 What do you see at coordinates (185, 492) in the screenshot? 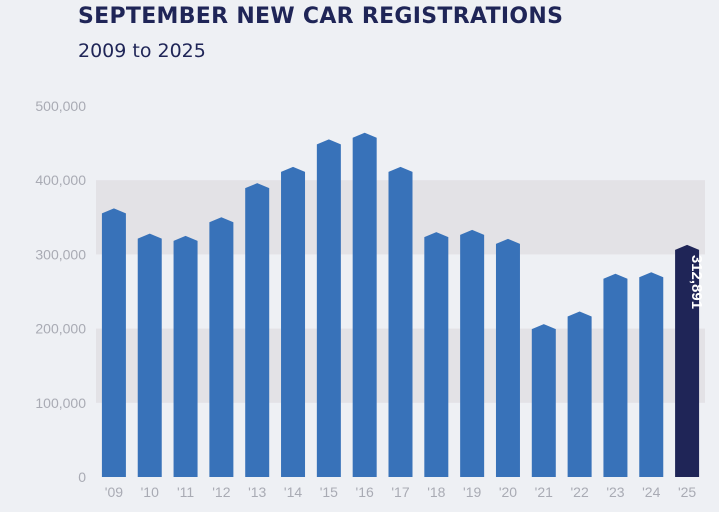
I see `x-tick-label: '11` at bounding box center [185, 492].